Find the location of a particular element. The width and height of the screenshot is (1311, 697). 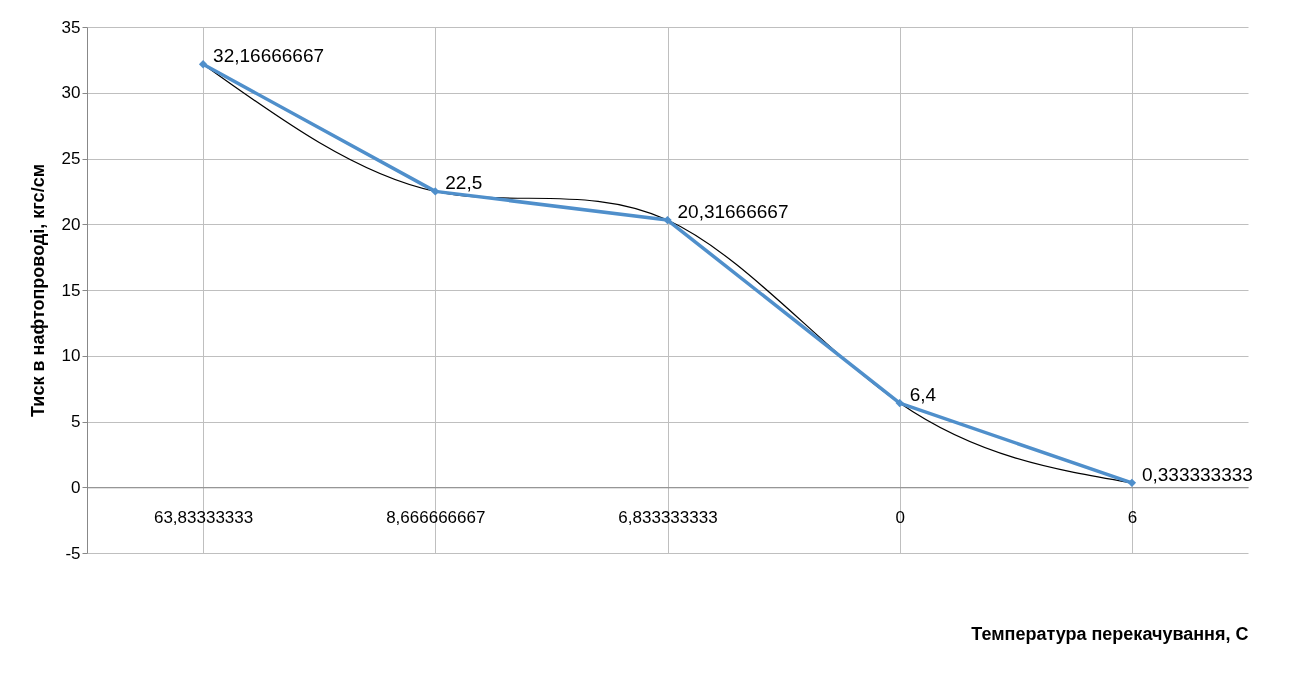

y-tick-label: 10 is located at coordinates (71, 356).